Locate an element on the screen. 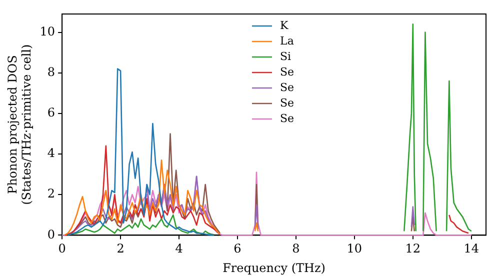 The image size is (500, 280). y-tick-label: 6 is located at coordinates (51, 113).